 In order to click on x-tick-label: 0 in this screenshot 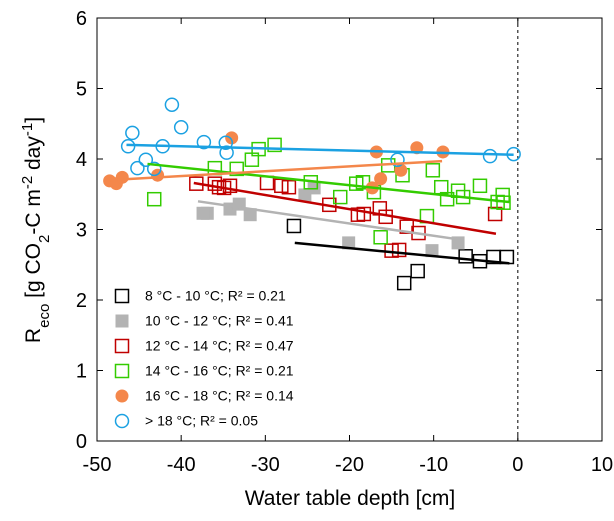, I will do `click(517, 465)`.